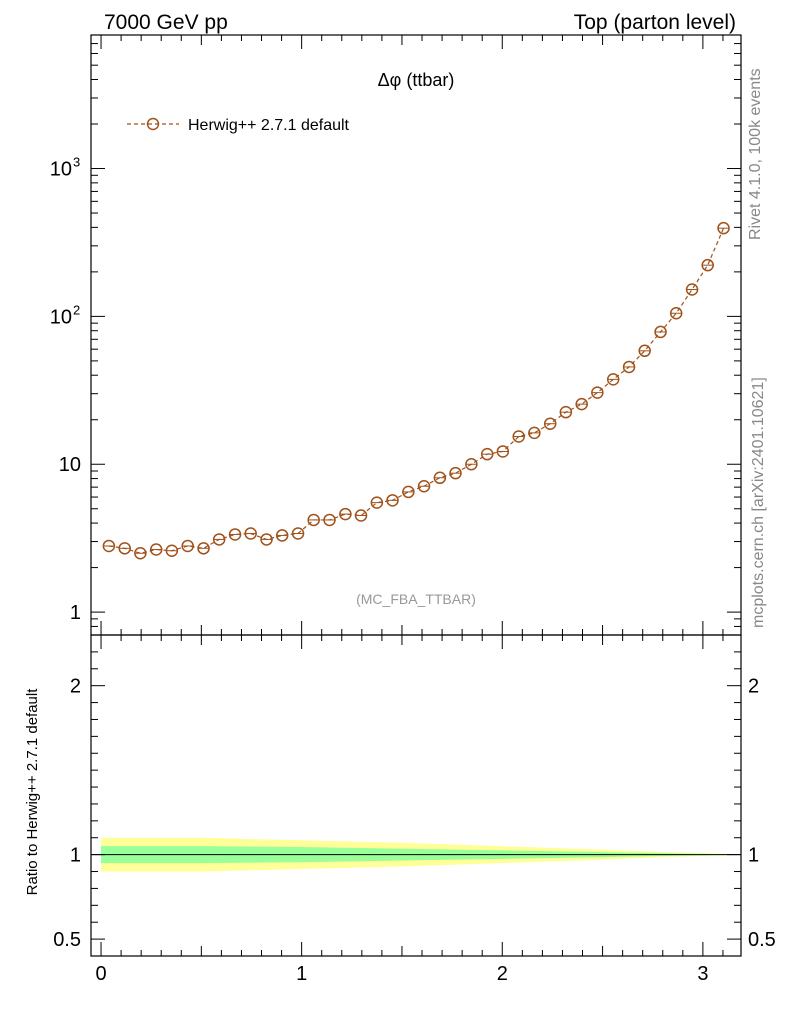 The image size is (786, 1024). Describe the element at coordinates (67, 940) in the screenshot. I see `ratio-y-tick-label-left: 0.5` at that location.